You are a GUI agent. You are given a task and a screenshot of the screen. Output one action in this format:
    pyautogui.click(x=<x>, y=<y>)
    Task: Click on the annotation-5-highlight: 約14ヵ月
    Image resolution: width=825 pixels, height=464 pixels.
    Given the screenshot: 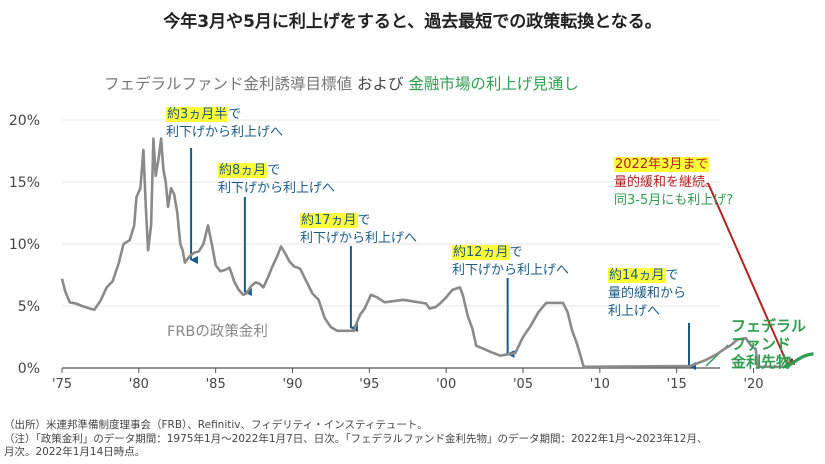 What is the action you would take?
    pyautogui.click(x=637, y=275)
    